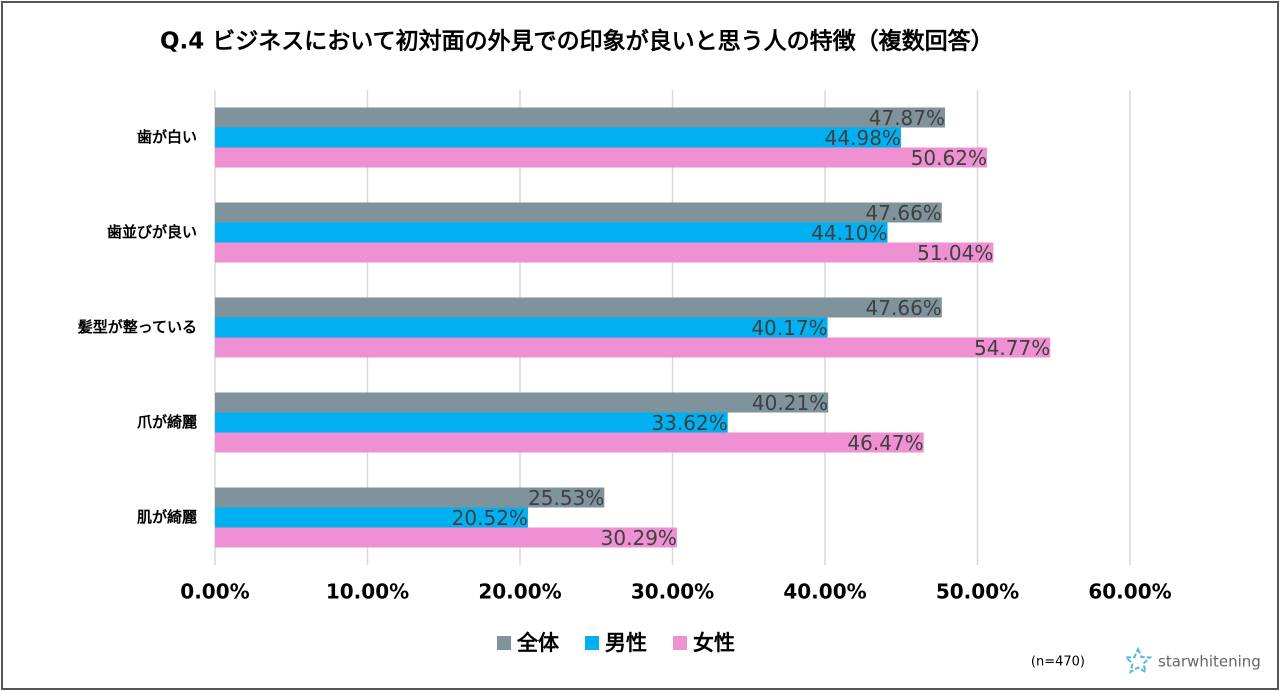  Describe the element at coordinates (519, 592) in the screenshot. I see `x-tick-label: 20.00%` at that location.